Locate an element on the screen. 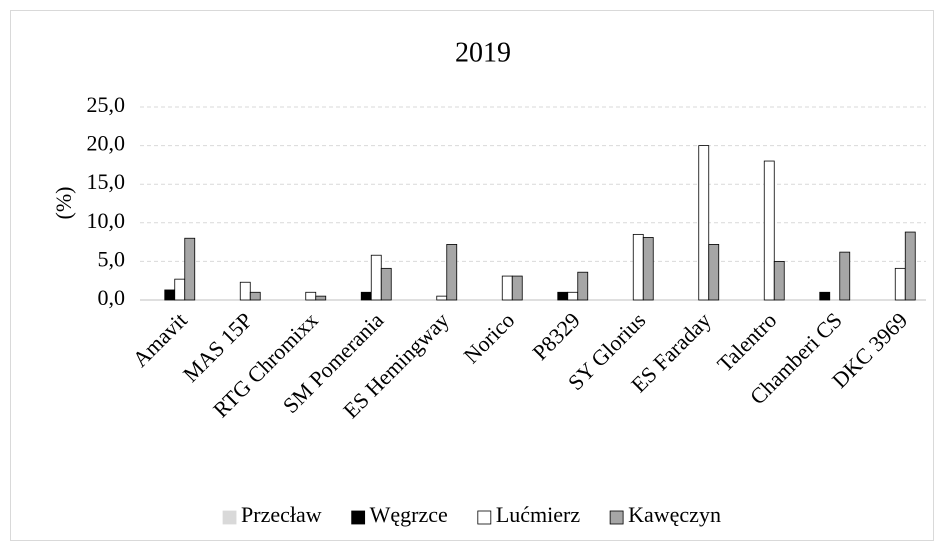 The height and width of the screenshot is (546, 944). chart-title: 2019 is located at coordinates (483, 52).